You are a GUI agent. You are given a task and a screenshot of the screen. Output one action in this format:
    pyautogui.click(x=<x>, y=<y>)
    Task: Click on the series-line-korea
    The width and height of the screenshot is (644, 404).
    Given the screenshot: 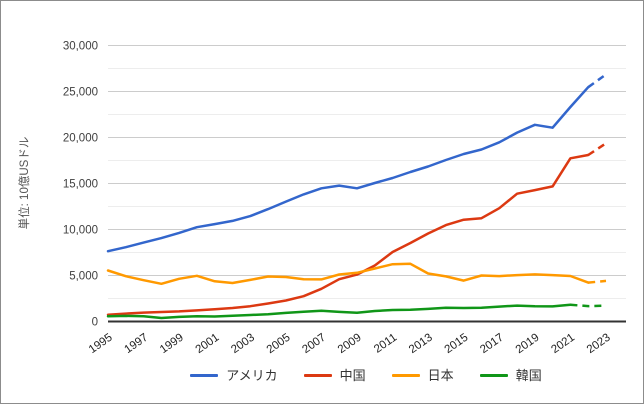 What is the action you would take?
    pyautogui.click(x=339, y=311)
    